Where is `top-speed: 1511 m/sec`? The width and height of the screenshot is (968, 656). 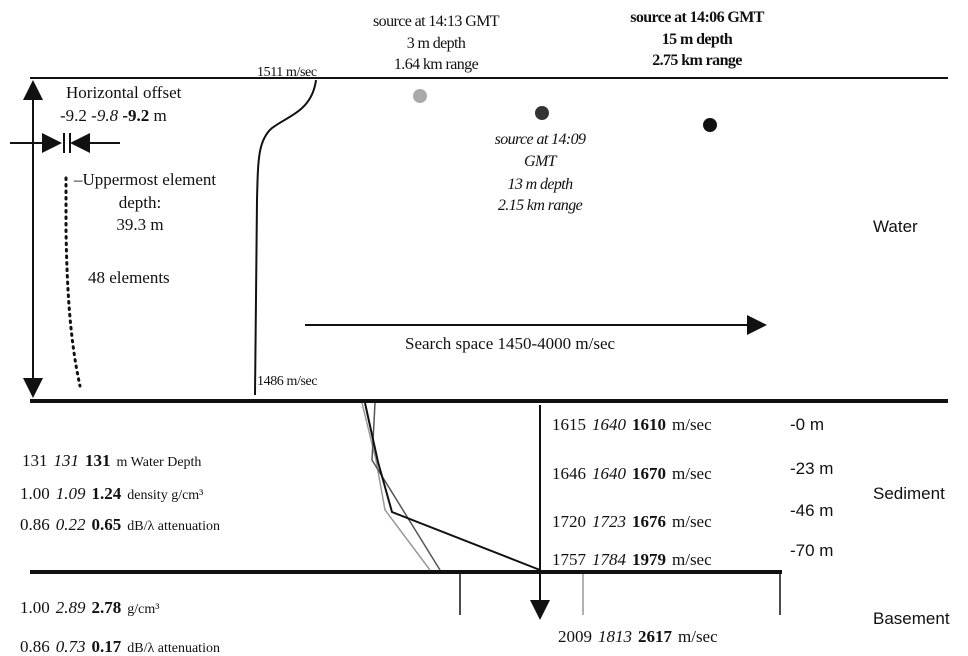
top-speed: 1511 m/sec is located at coordinates (287, 72).